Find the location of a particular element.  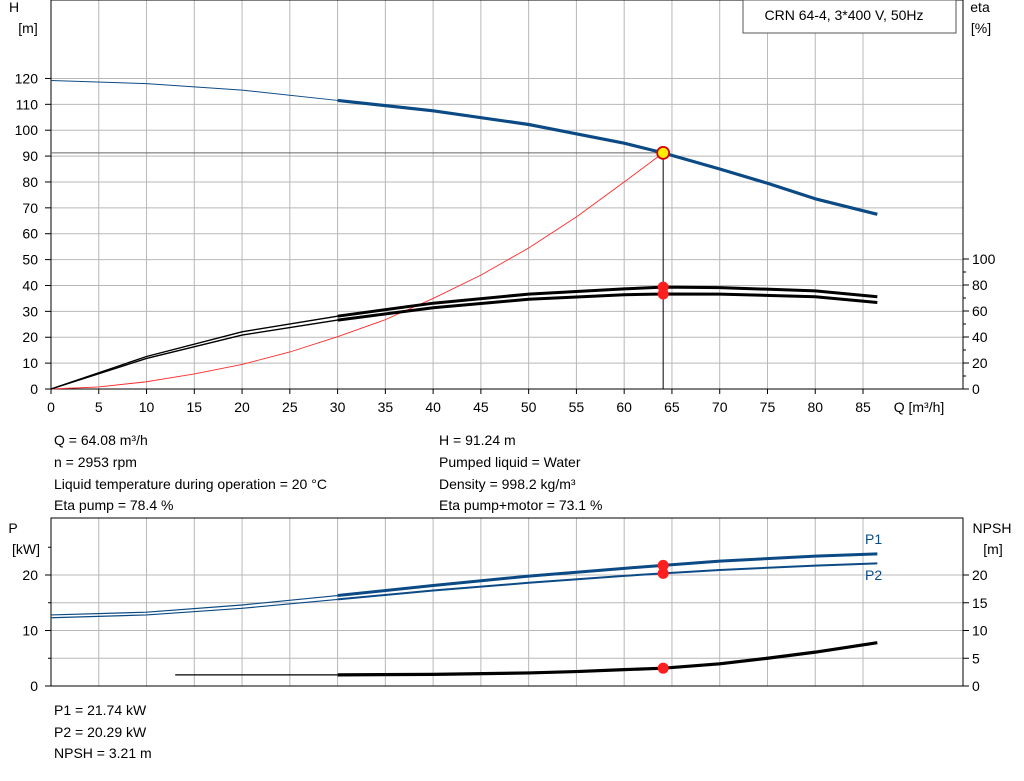

head-tick-label-70: 70 is located at coordinates (30, 208).